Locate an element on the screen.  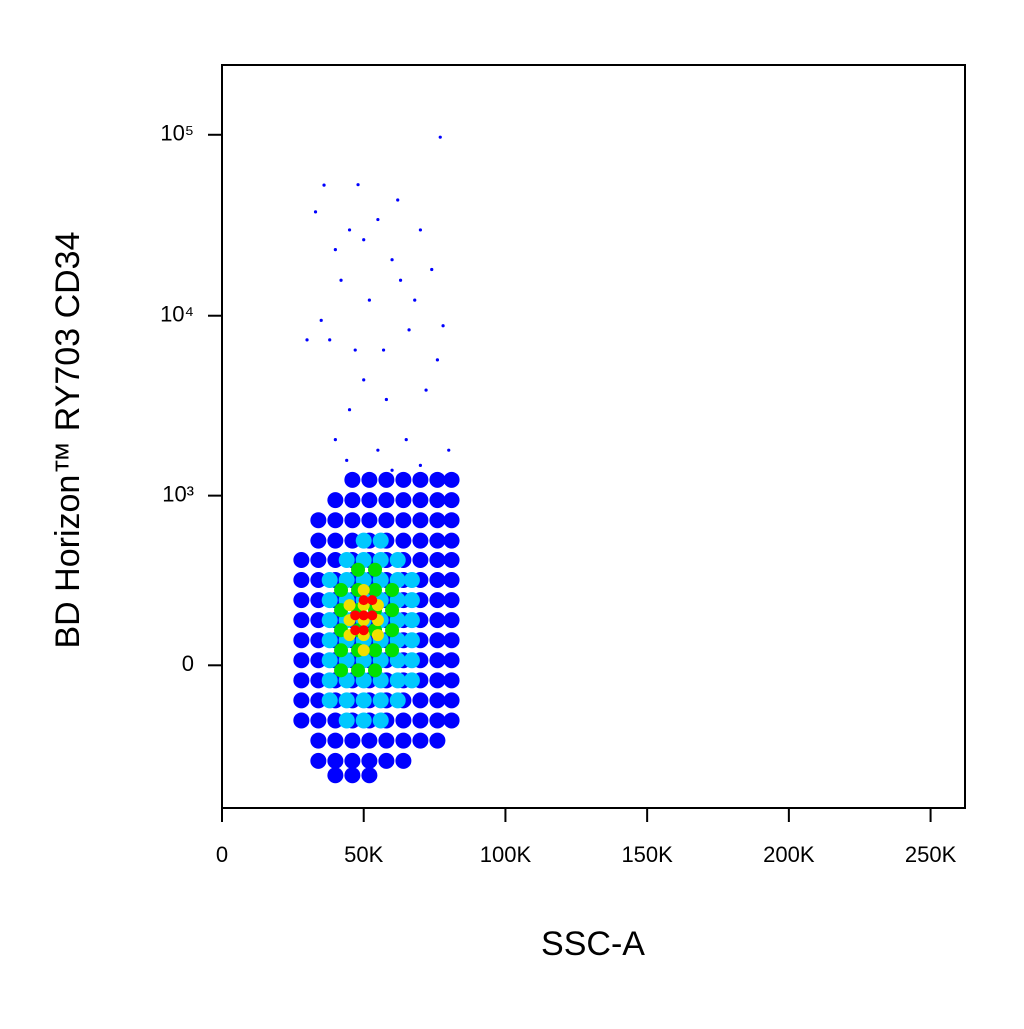
x-tick-label: 100K is located at coordinates (506, 854).